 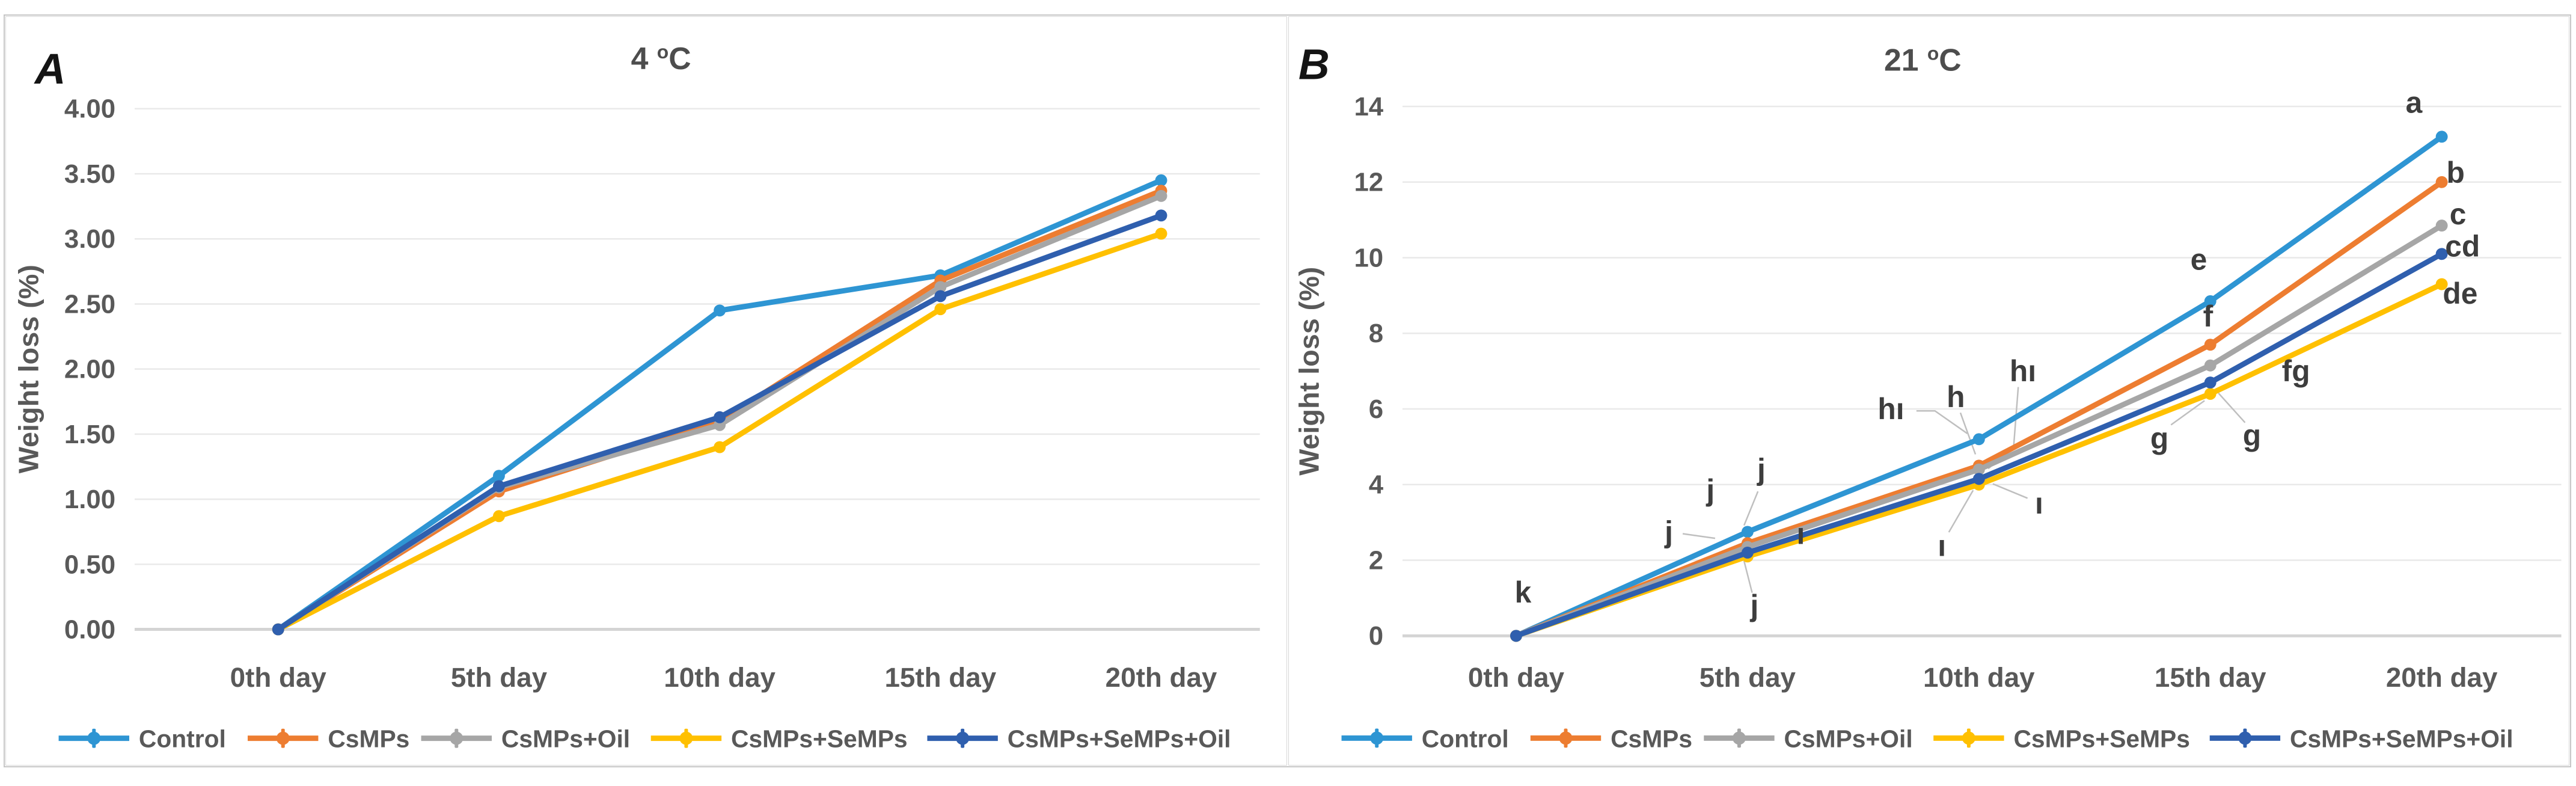 I want to click on legend-label: Control, so click(x=182, y=739).